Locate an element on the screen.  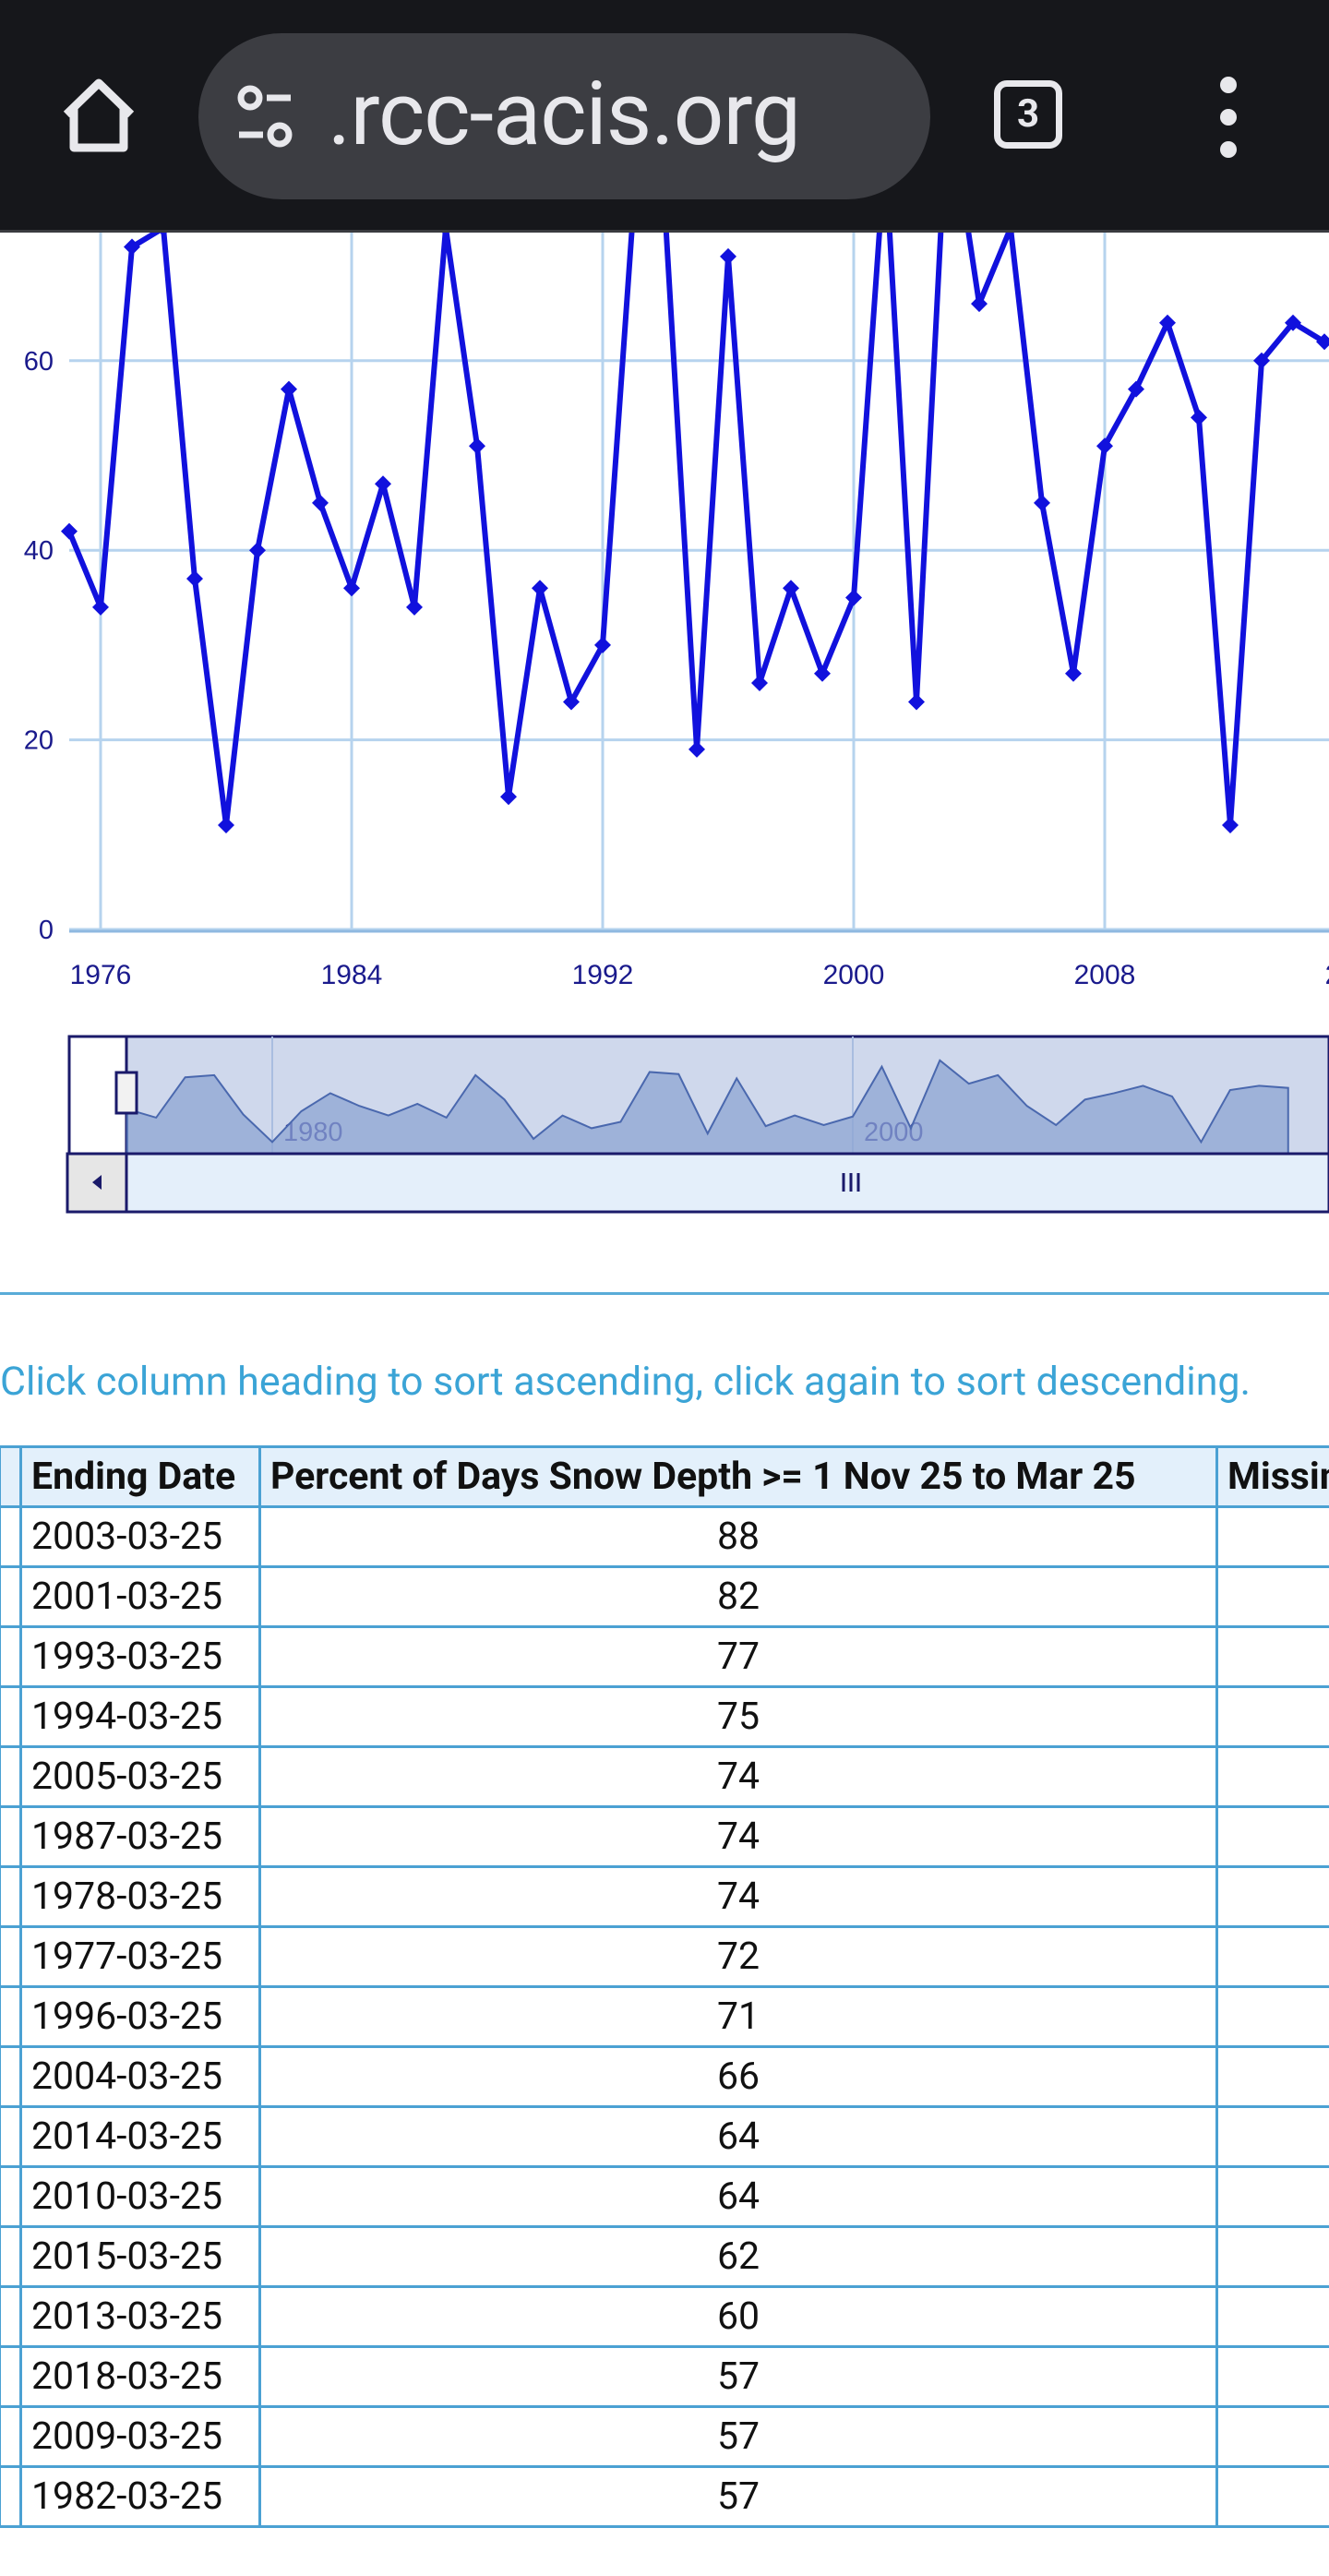
table-cell: 71 is located at coordinates (738, 2017).